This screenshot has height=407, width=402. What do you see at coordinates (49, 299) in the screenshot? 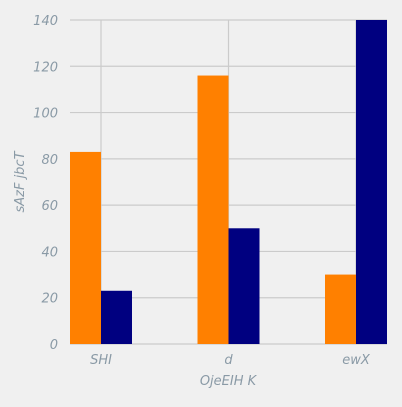
I see `y-tick-label: 20` at bounding box center [49, 299].